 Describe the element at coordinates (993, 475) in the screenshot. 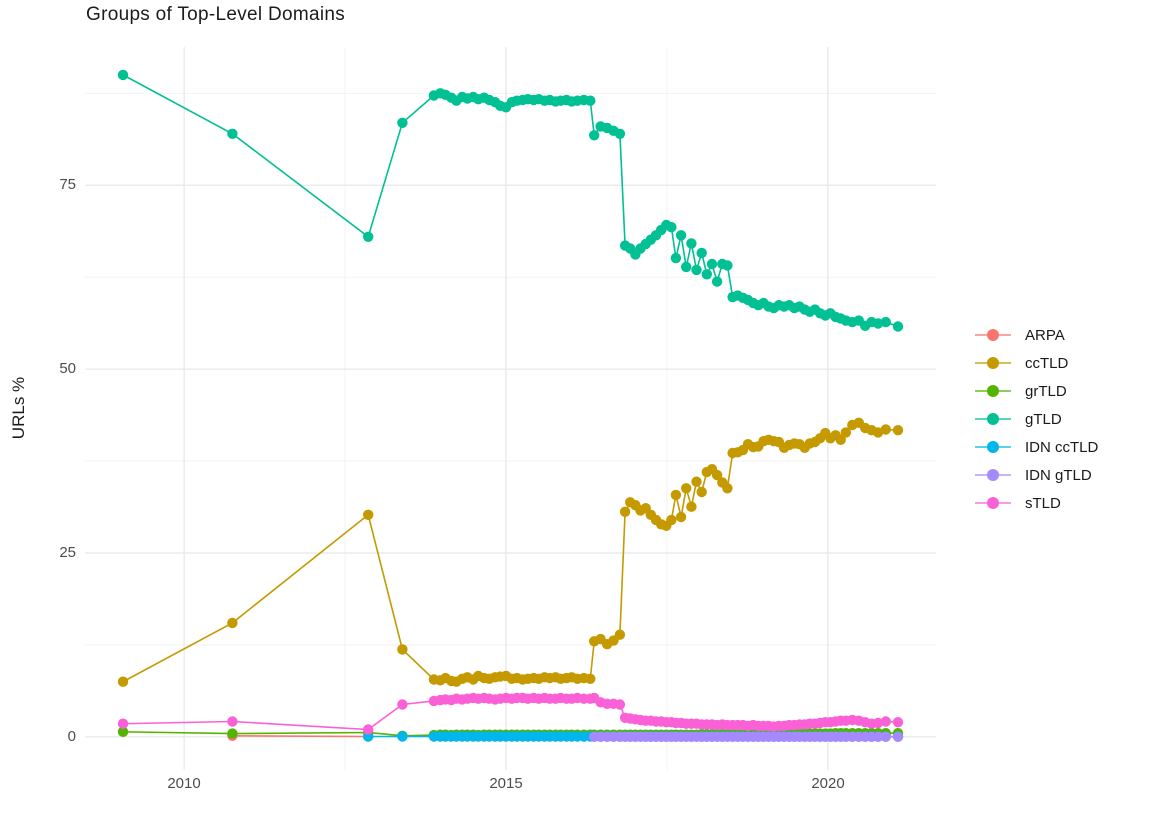

I see `legend-key-idn-gtld` at that location.